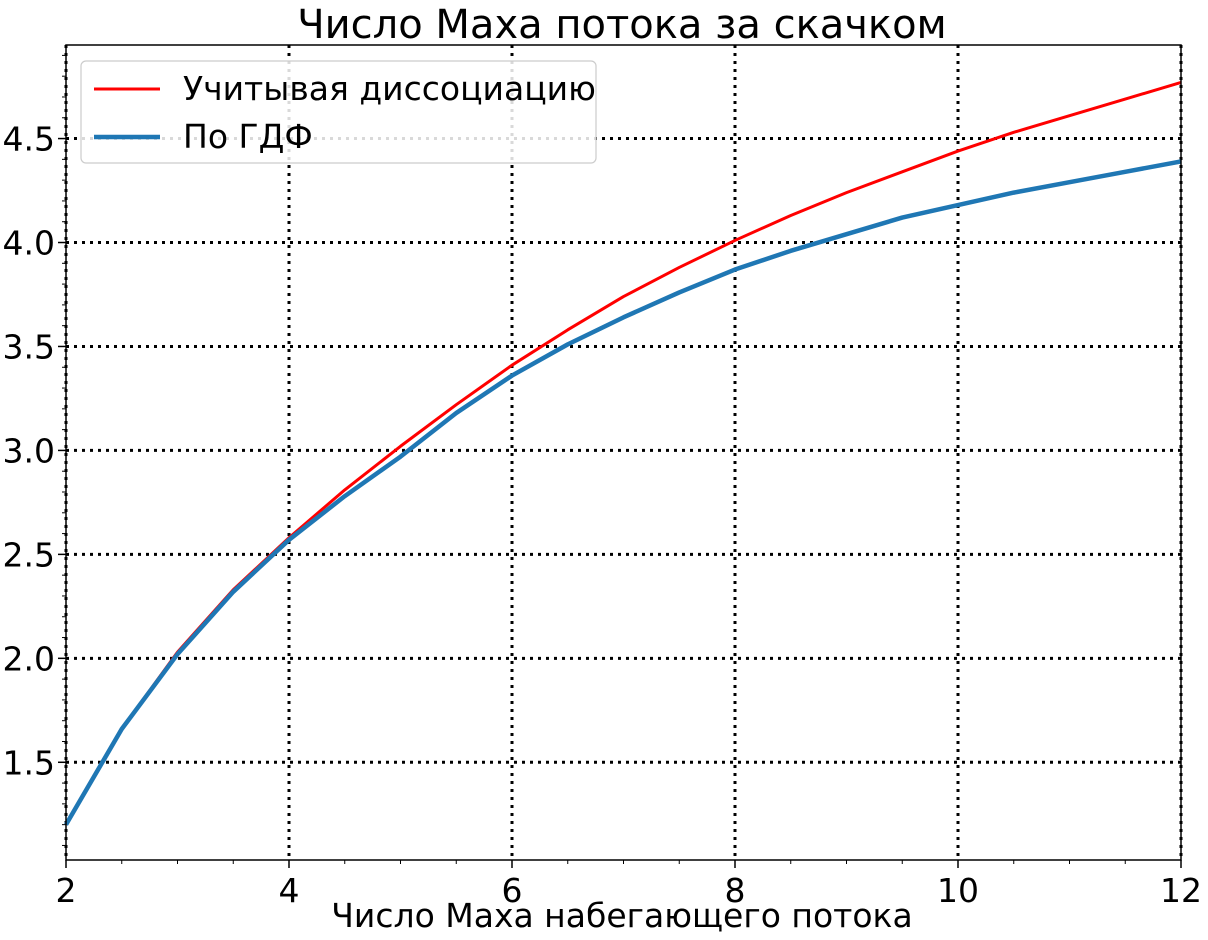  I want to click on x-tick-label: 12, so click(1181, 890).